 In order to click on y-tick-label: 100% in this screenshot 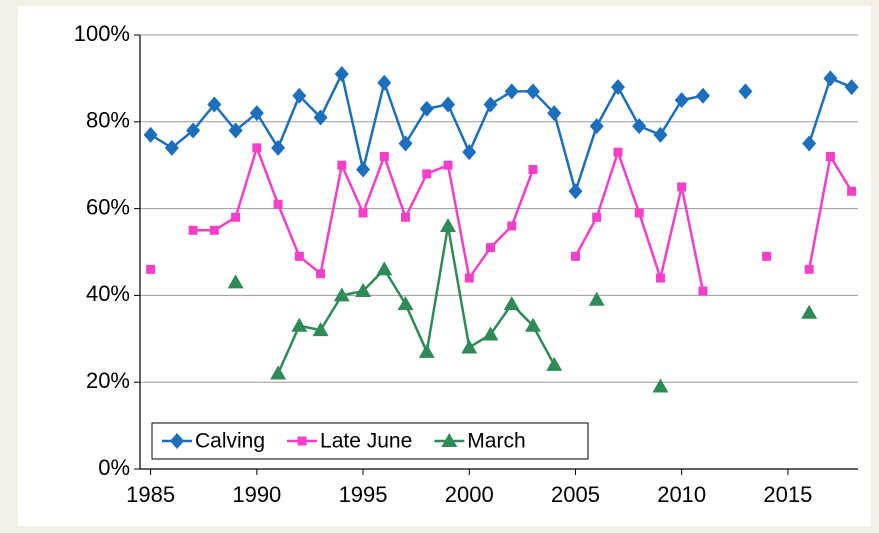, I will do `click(102, 33)`.